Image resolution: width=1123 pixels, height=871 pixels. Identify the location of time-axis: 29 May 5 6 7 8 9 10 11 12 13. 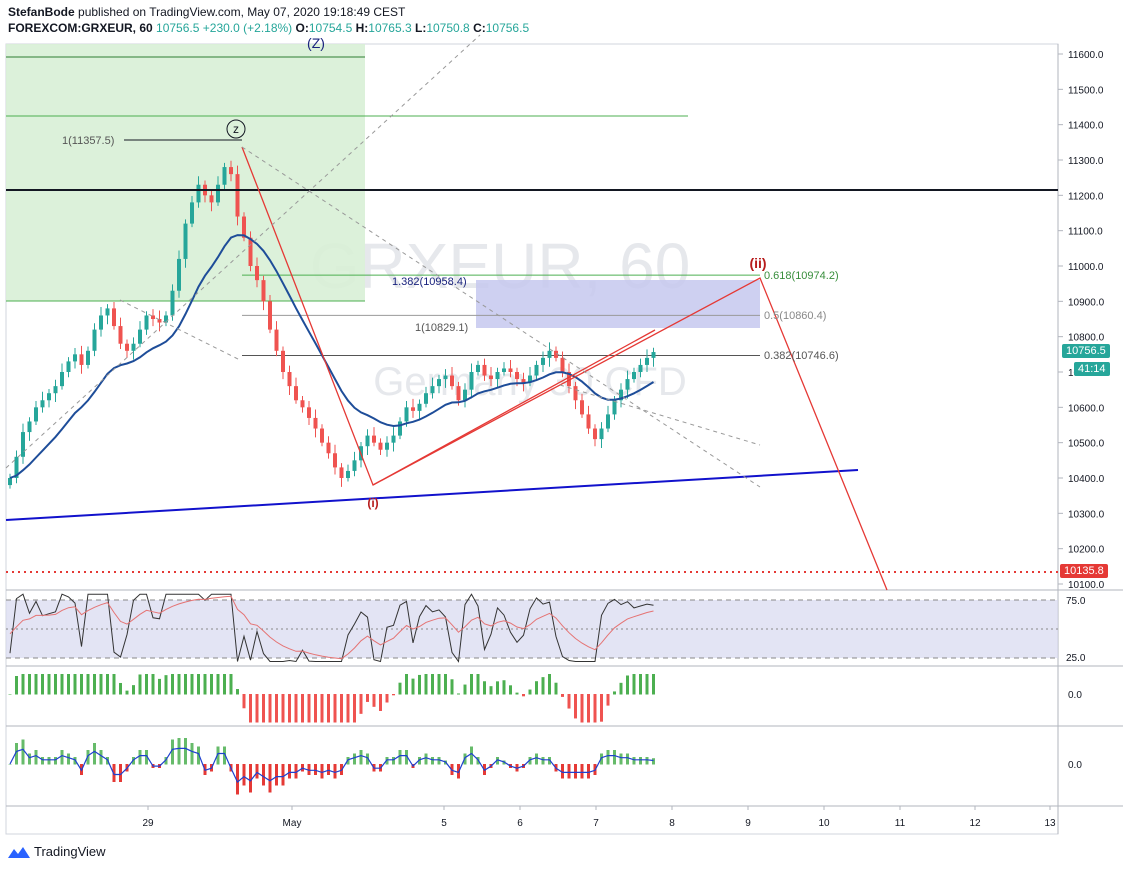
(599, 817).